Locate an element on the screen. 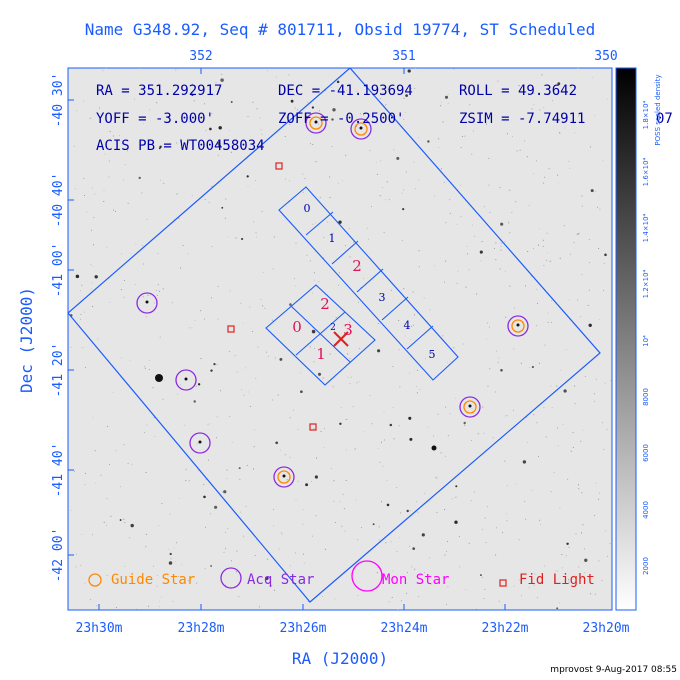  acis-s-chips is located at coordinates (368, 283).